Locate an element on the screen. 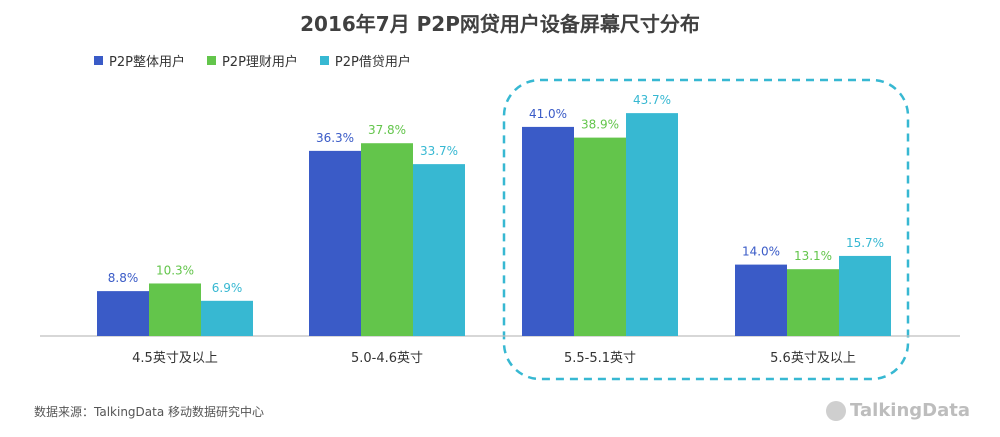  data-label-3-1: 13.1% is located at coordinates (813, 256).